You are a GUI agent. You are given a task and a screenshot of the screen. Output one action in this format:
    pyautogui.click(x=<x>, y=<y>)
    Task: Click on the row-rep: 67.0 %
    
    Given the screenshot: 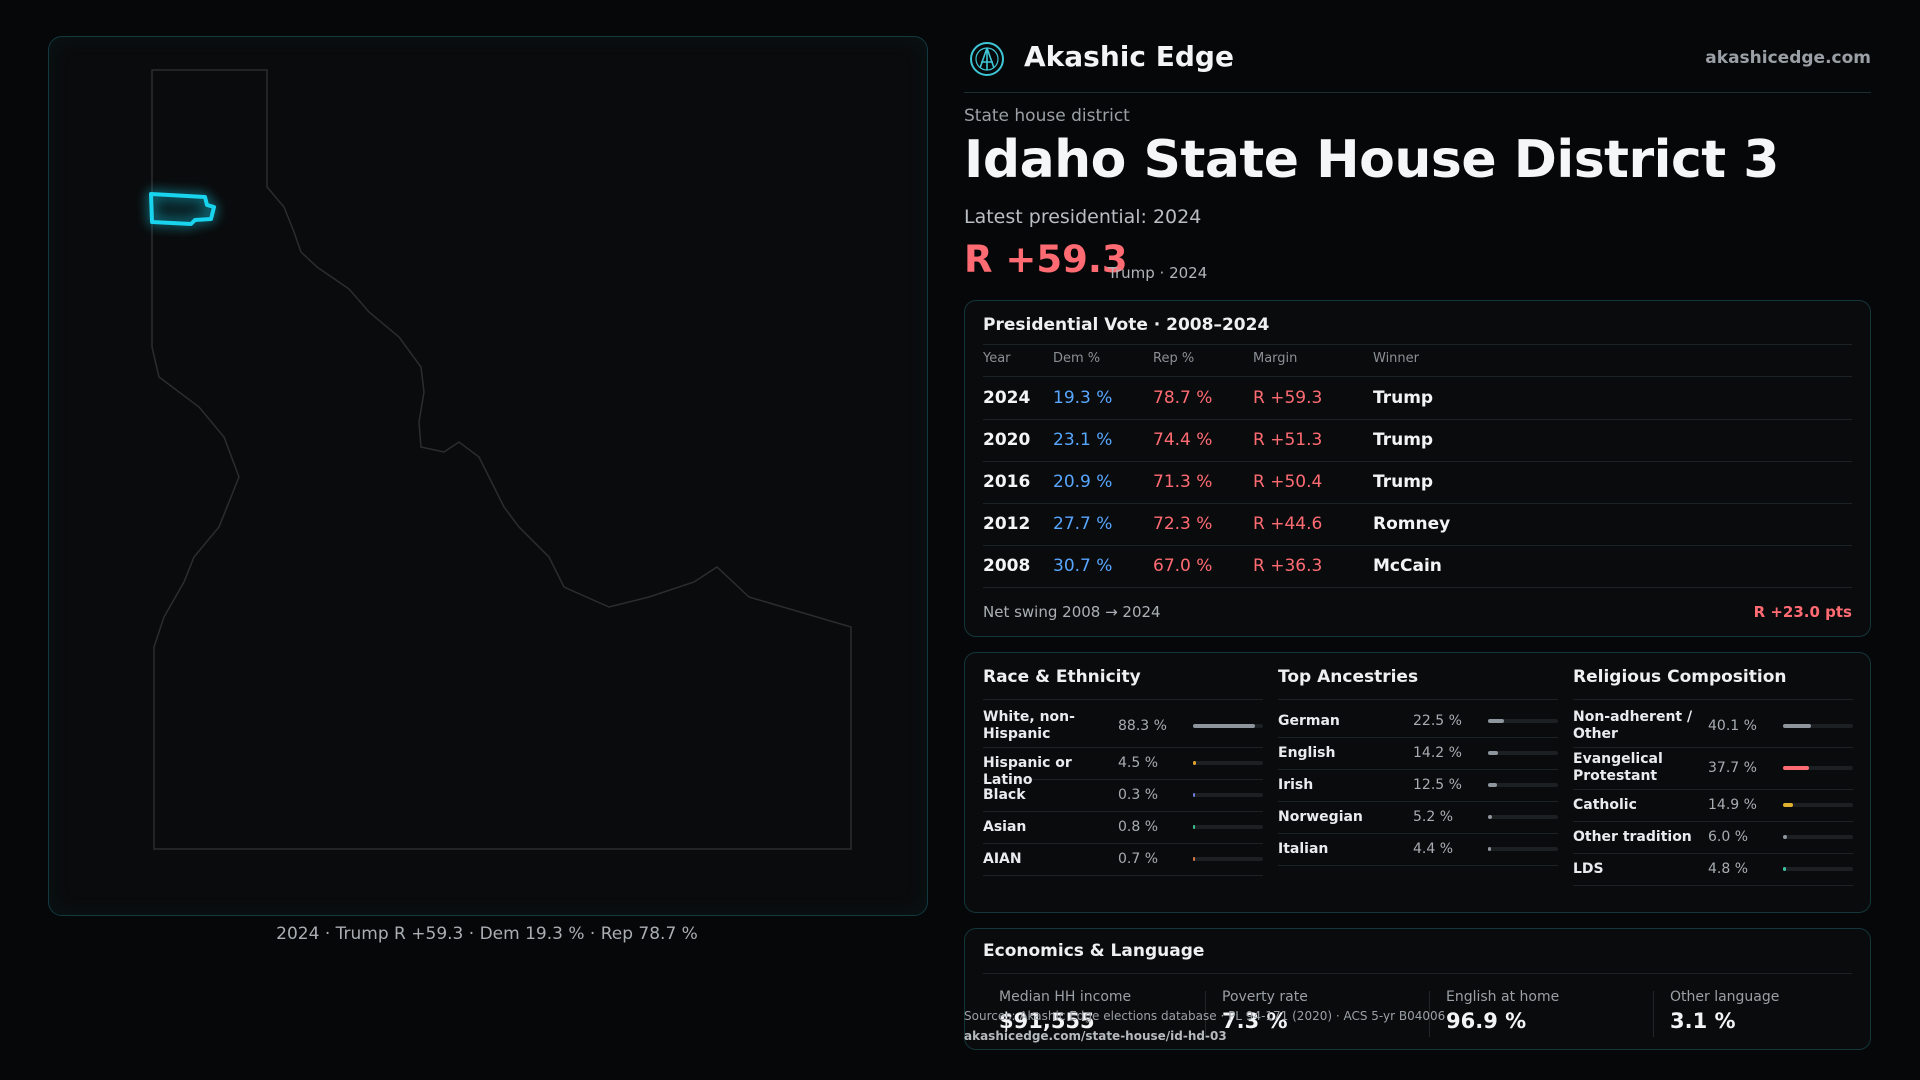 What is the action you would take?
    pyautogui.click(x=1183, y=566)
    